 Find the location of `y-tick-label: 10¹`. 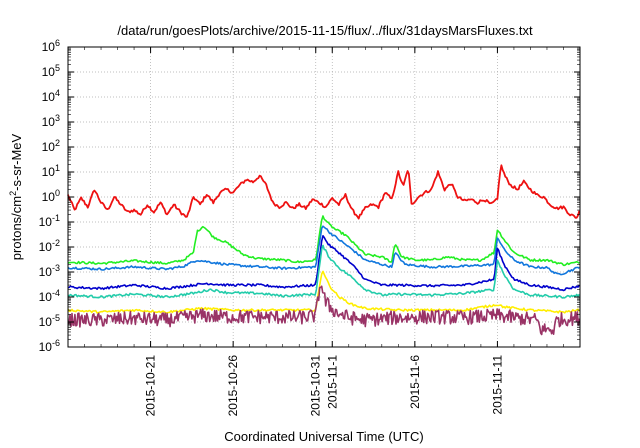

y-tick-label: 10¹ is located at coordinates (51, 171).